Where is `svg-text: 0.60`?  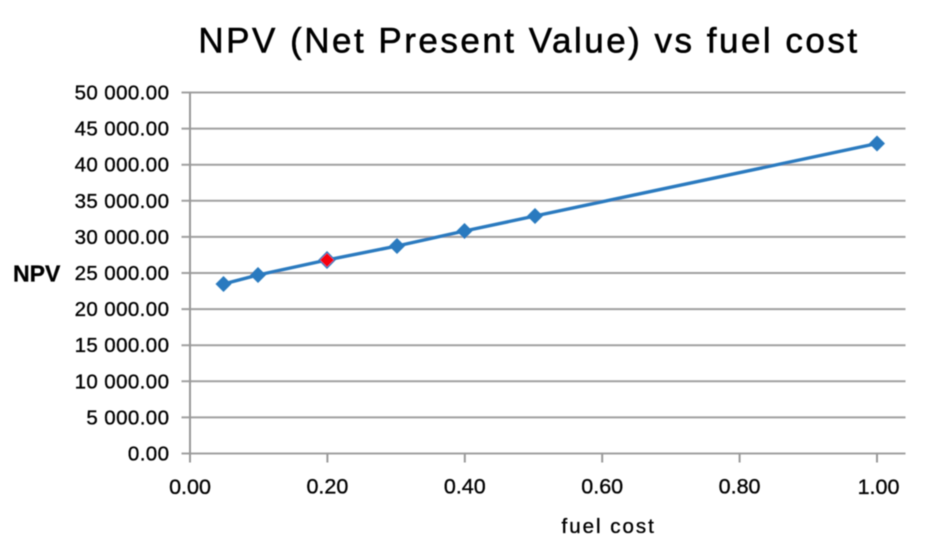 svg-text: 0.60 is located at coordinates (602, 487).